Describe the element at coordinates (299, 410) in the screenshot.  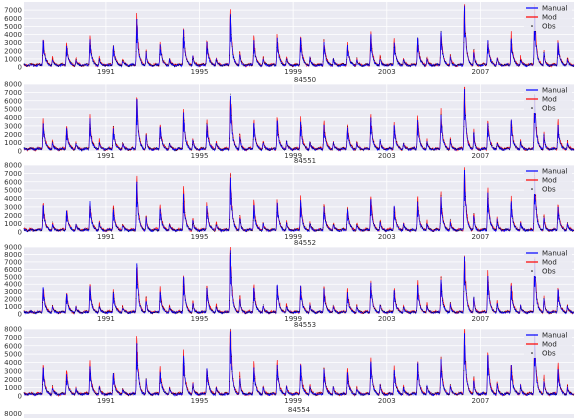
I see `cutoff-panel-title: 84554` at that location.